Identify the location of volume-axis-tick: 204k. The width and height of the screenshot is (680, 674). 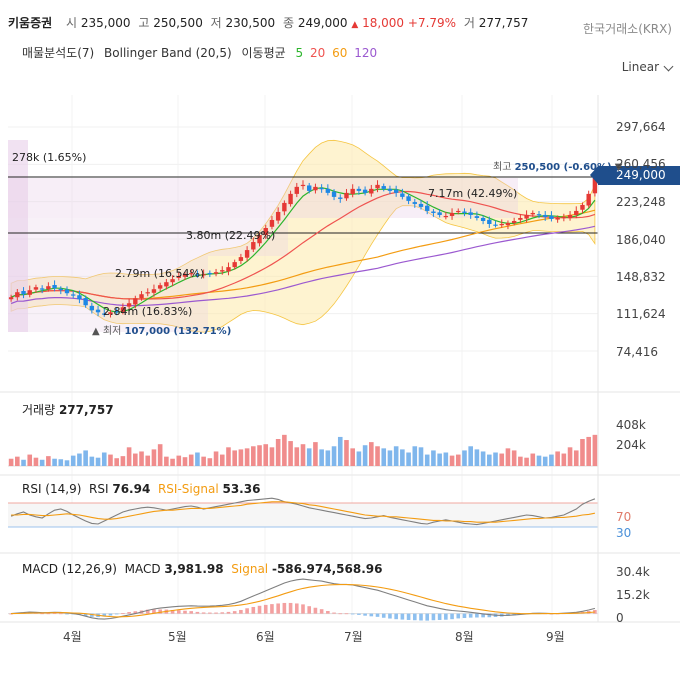
(631, 445).